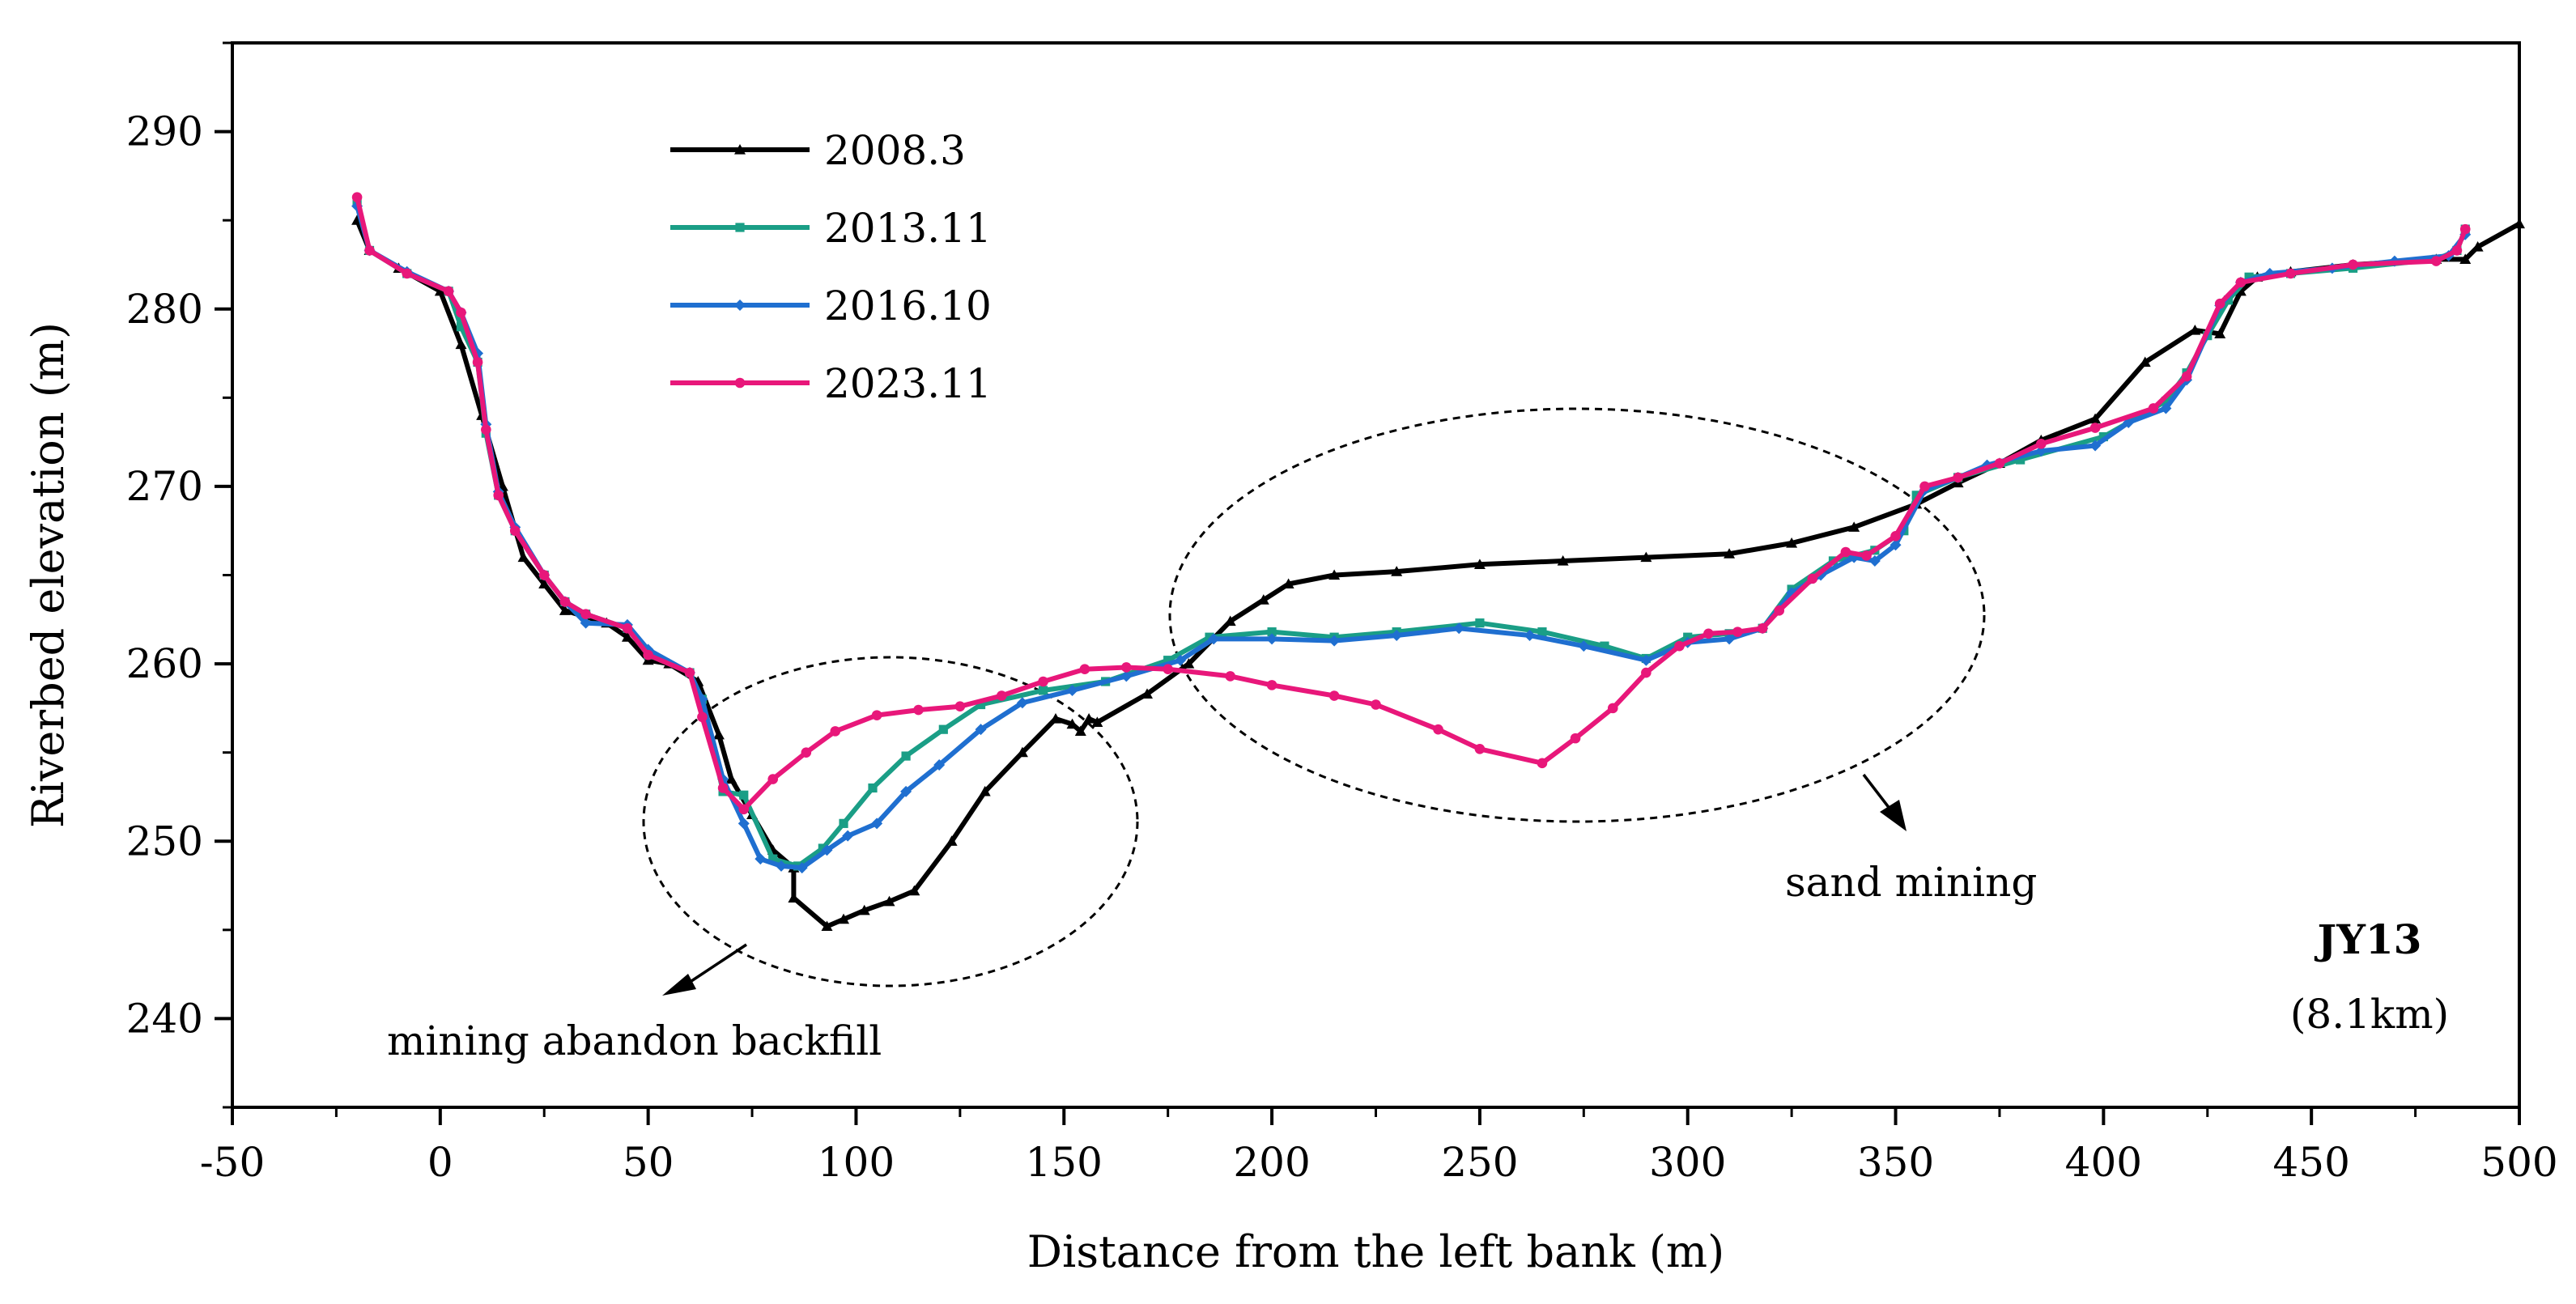 The height and width of the screenshot is (1304, 2576). What do you see at coordinates (1911, 882) in the screenshot?
I see `sand-mining-label: sand mining` at bounding box center [1911, 882].